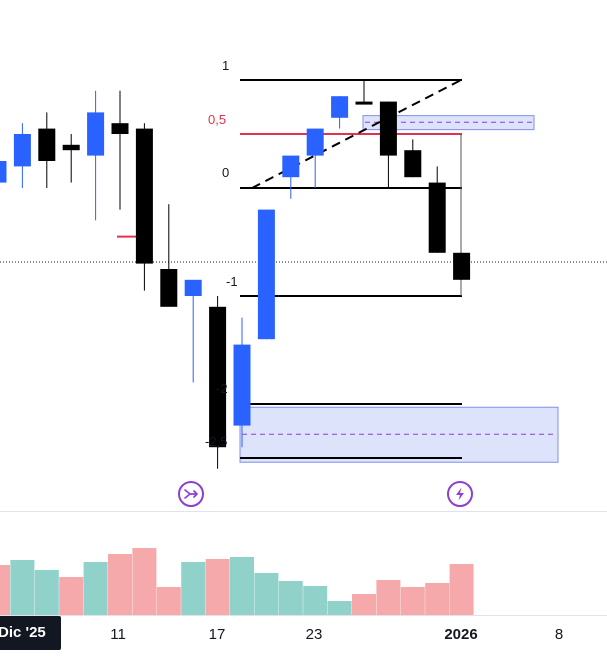 The height and width of the screenshot is (656, 607). Describe the element at coordinates (232, 281) in the screenshot. I see `fib-label-minus-1: -1` at that location.